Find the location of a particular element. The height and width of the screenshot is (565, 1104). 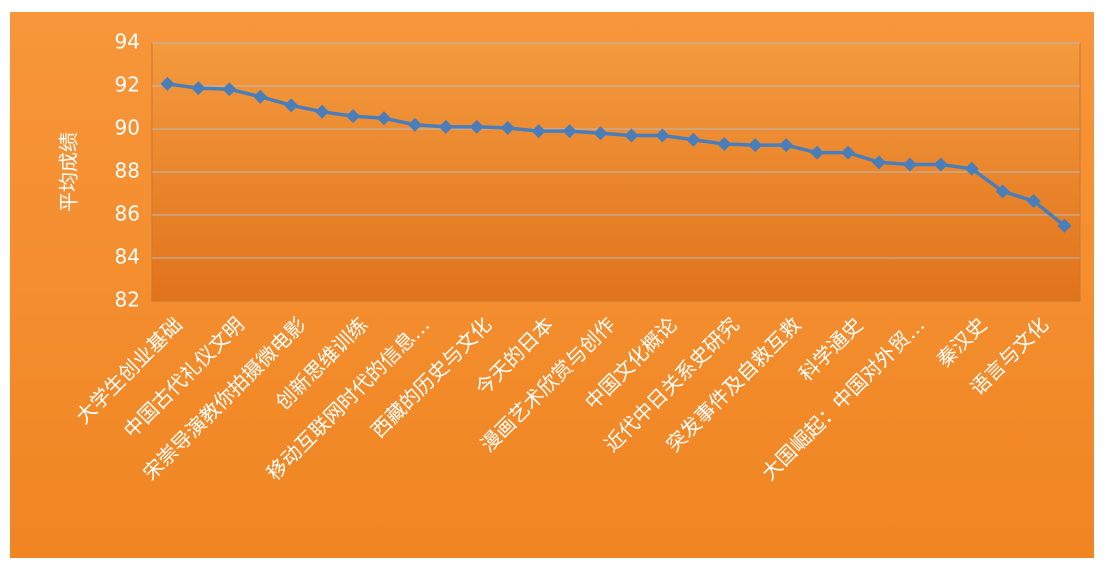

y-tick-label: 86 is located at coordinates (127, 214).